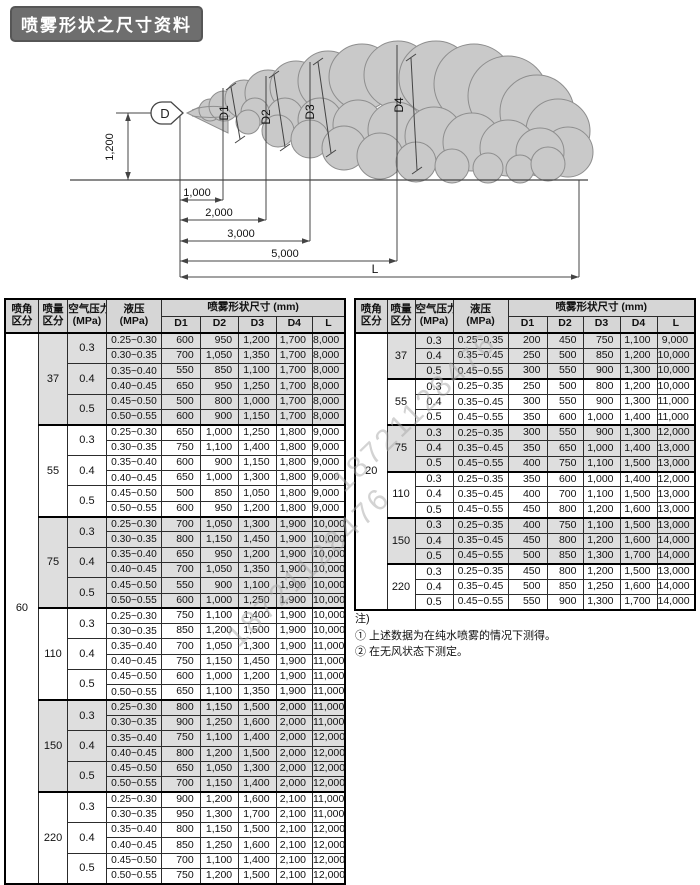 This screenshot has width=700, height=885. I want to click on size-cell-d3: 1,500, so click(257, 830).